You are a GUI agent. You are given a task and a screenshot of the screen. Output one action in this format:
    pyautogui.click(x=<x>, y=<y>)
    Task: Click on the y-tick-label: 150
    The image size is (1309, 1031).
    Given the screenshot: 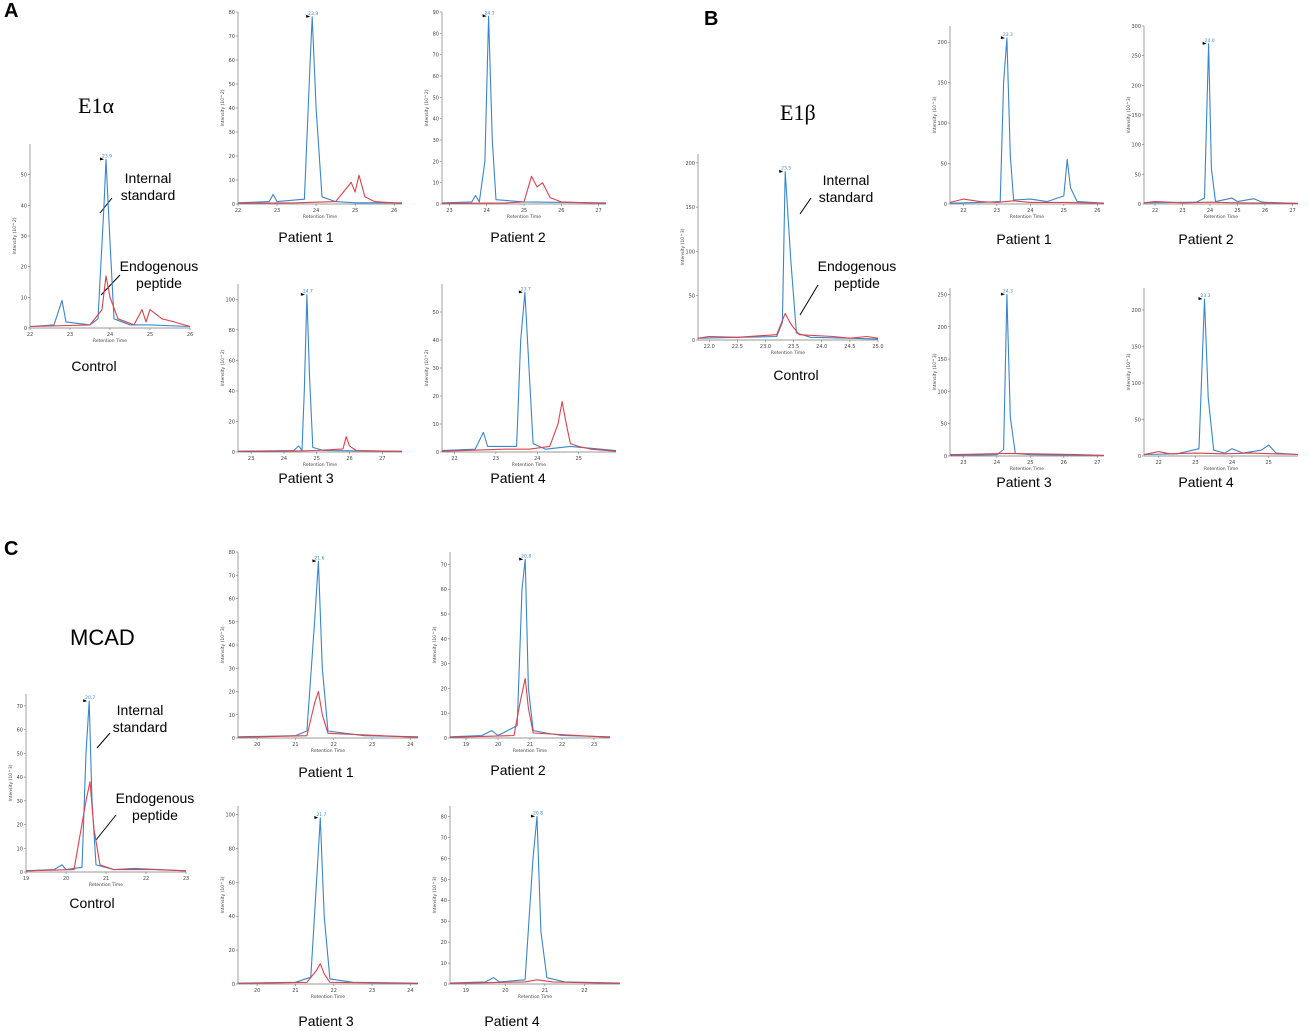 What is the action you would take?
    pyautogui.click(x=1136, y=347)
    